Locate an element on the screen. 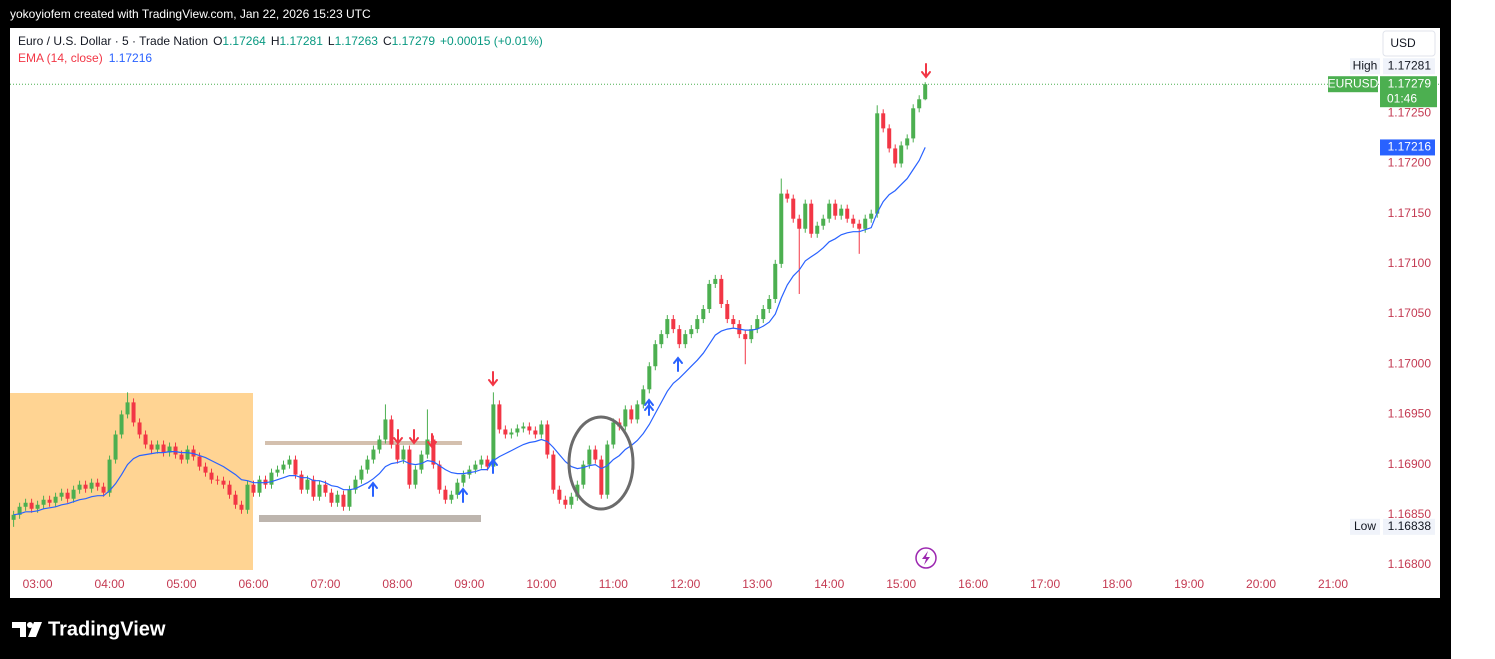 The width and height of the screenshot is (1495, 659). logo: TradingView is located at coordinates (89, 629).